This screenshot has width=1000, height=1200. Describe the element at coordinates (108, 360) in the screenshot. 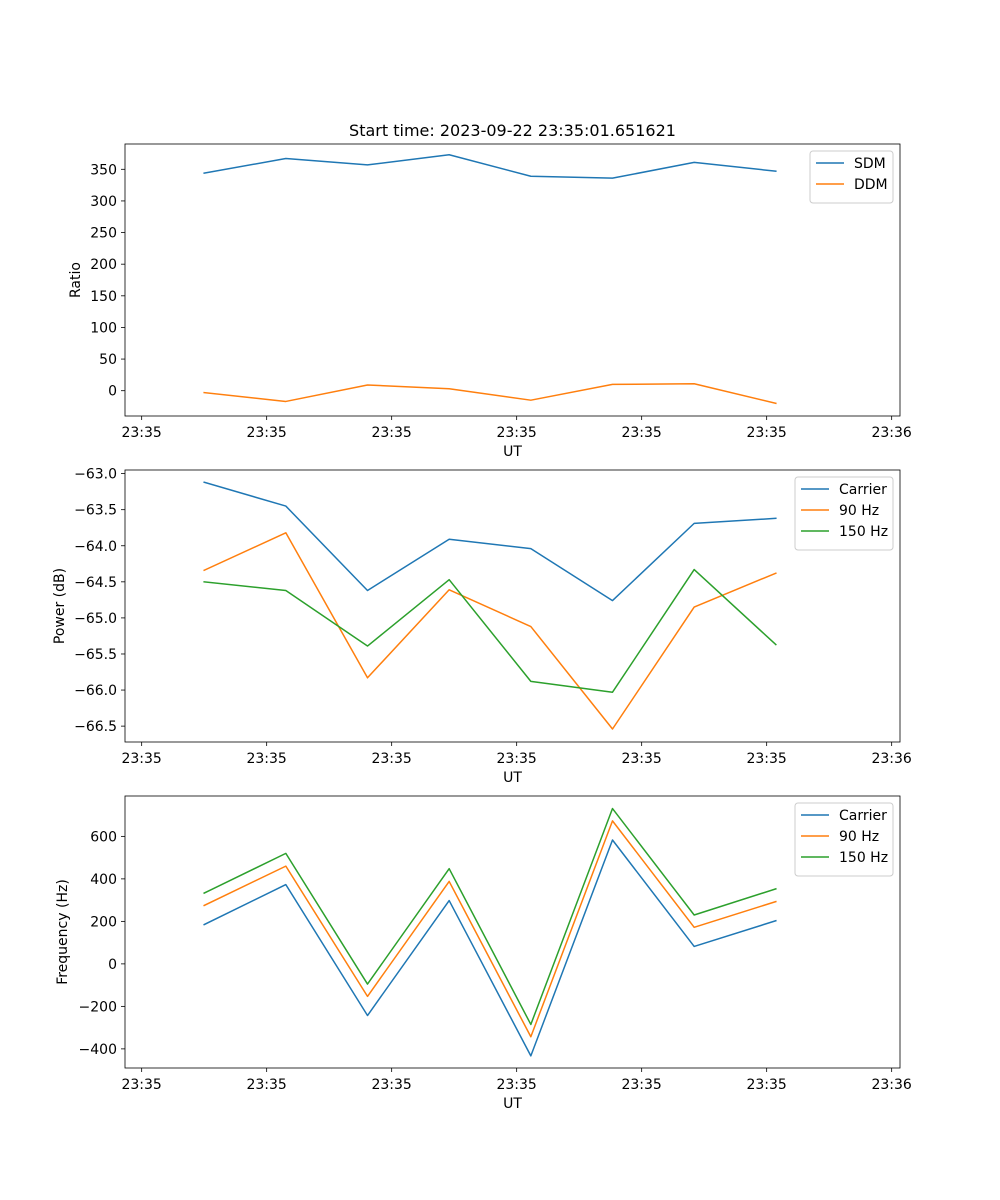

I see `y-tick-label: 50` at that location.